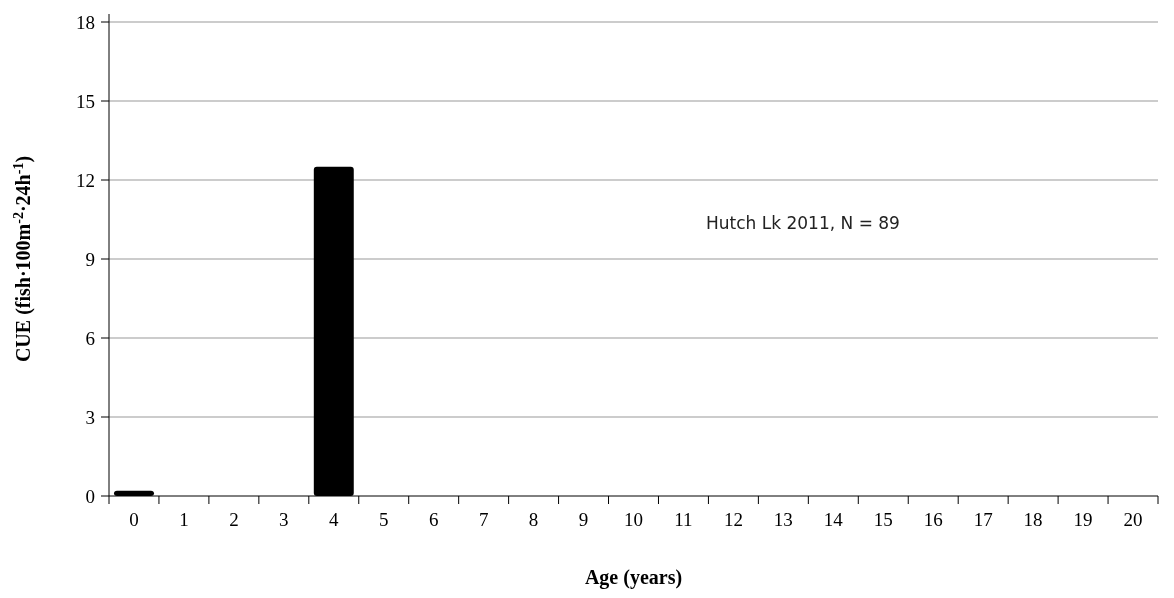 This screenshot has width=1174, height=598. Describe the element at coordinates (583, 519) in the screenshot. I see `x-tick-label: 9` at that location.